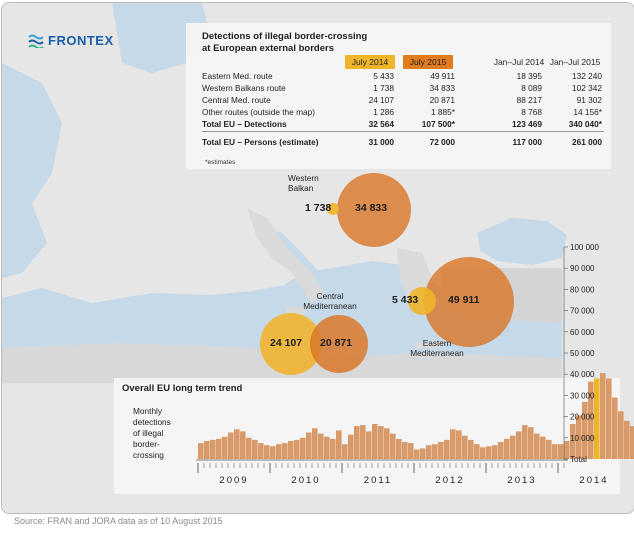 This screenshot has height=538, width=634. I want to click on table-cell: 88 217, so click(529, 100).